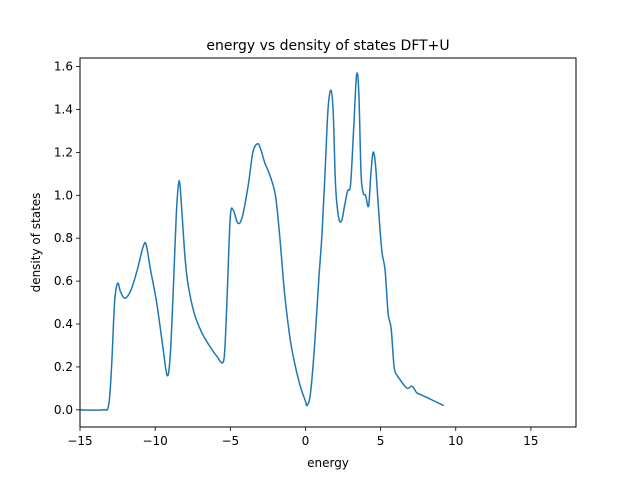  What do you see at coordinates (230, 441) in the screenshot?
I see `x-tick-label: −5` at bounding box center [230, 441].